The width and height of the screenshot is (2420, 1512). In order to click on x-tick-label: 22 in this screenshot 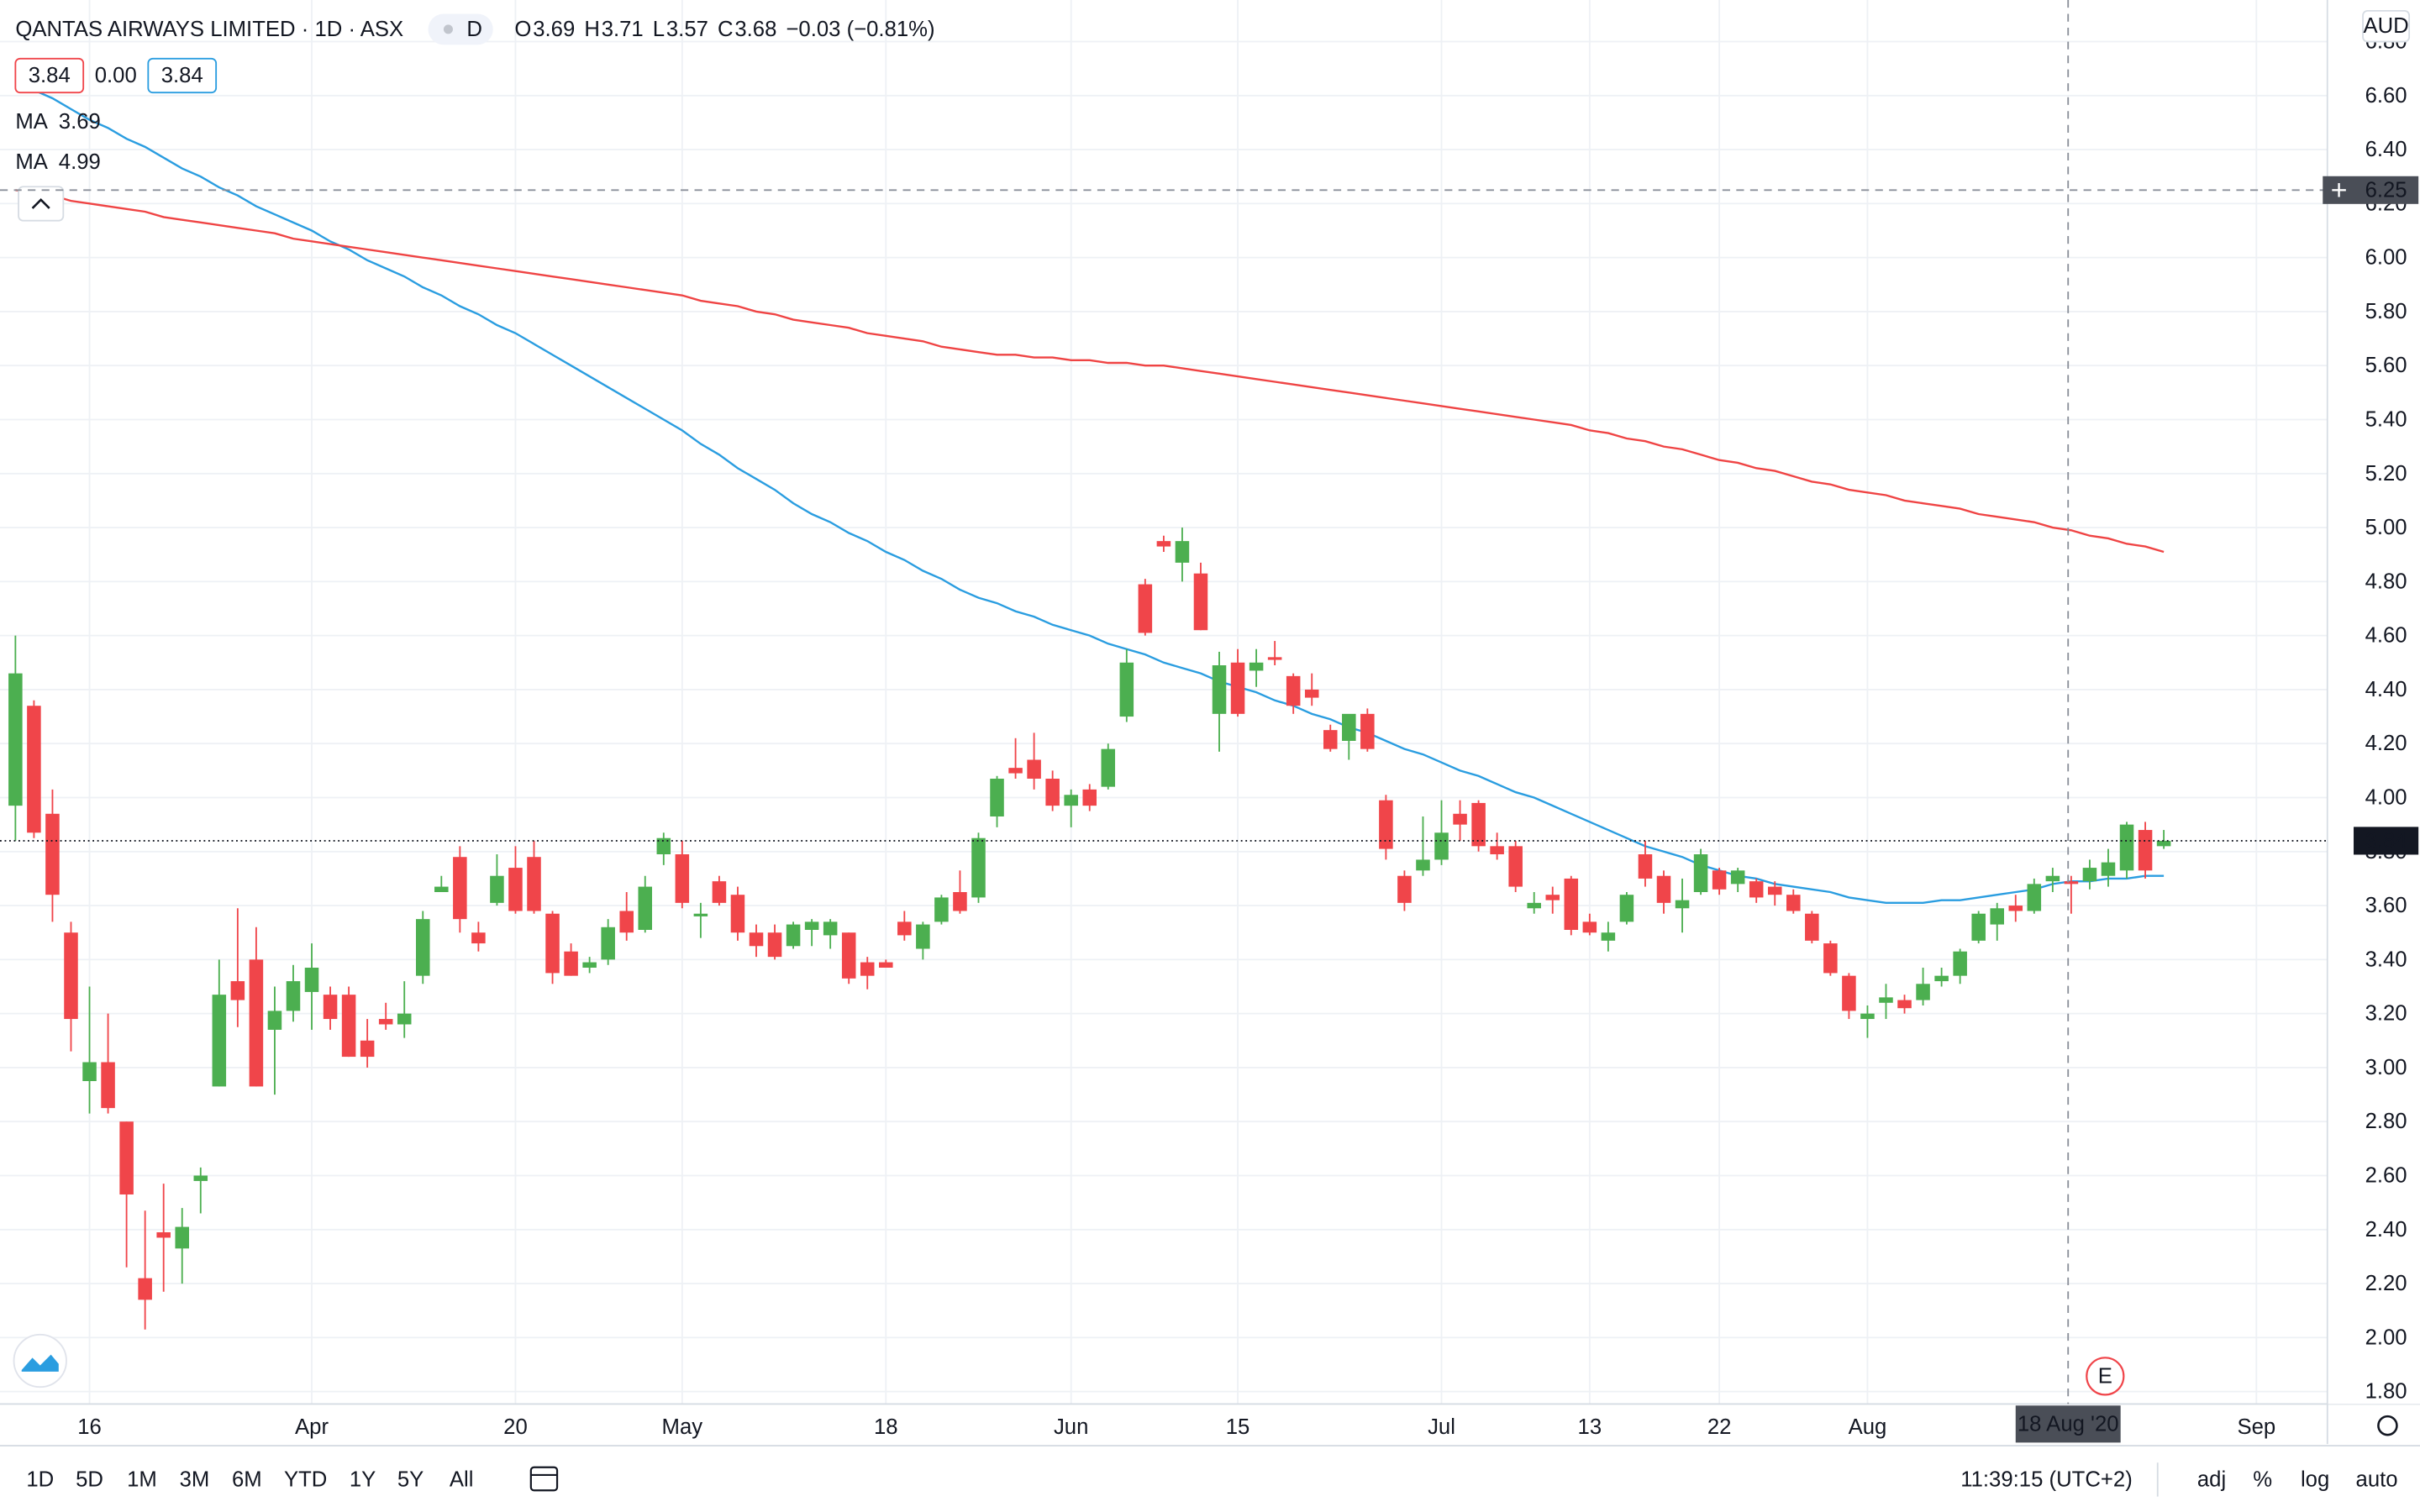, I will do `click(1719, 1427)`.